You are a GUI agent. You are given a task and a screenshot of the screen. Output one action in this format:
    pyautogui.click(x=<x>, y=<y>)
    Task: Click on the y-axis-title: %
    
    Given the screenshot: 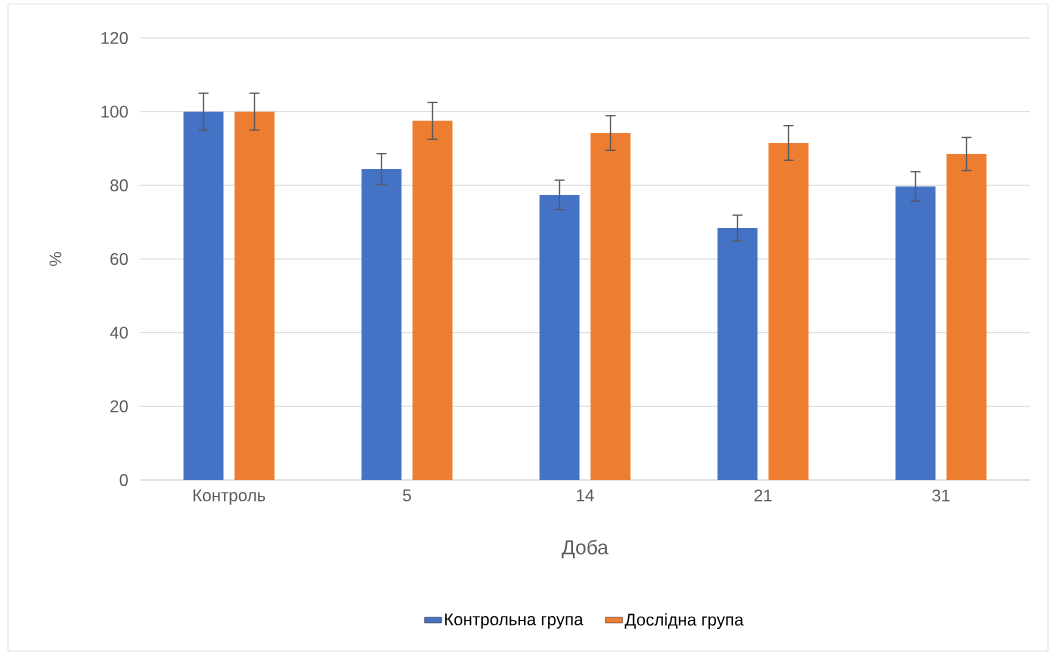 What is the action you would take?
    pyautogui.click(x=55, y=259)
    